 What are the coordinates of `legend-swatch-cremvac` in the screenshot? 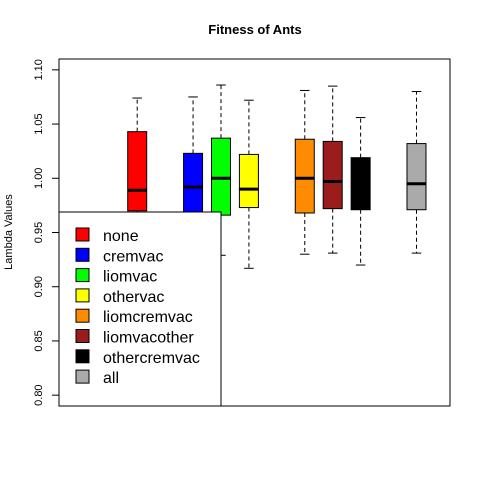 It's located at (82, 254).